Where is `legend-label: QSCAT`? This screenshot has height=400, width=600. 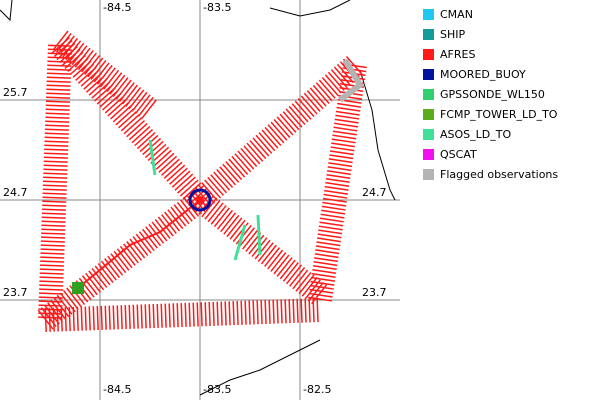 legend-label: QSCAT is located at coordinates (458, 154).